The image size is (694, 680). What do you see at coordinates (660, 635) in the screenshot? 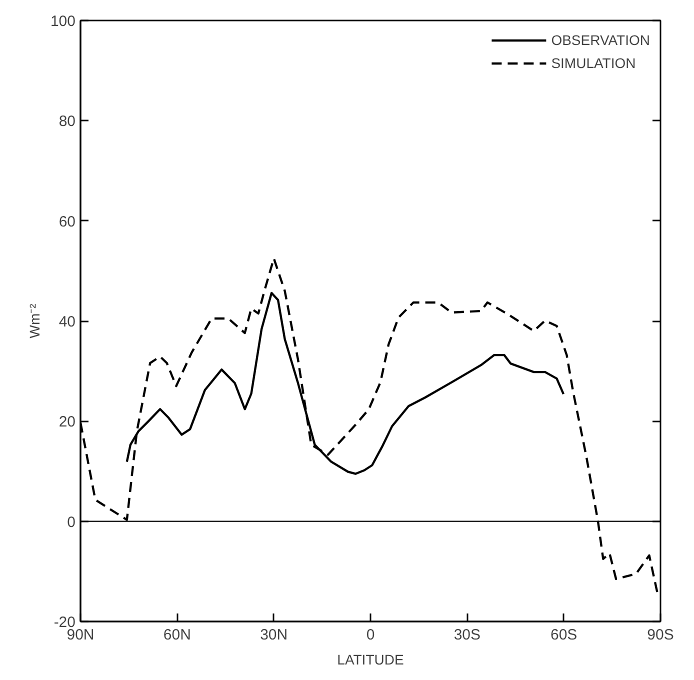
I see `x-tick-label: 90S` at bounding box center [660, 635].